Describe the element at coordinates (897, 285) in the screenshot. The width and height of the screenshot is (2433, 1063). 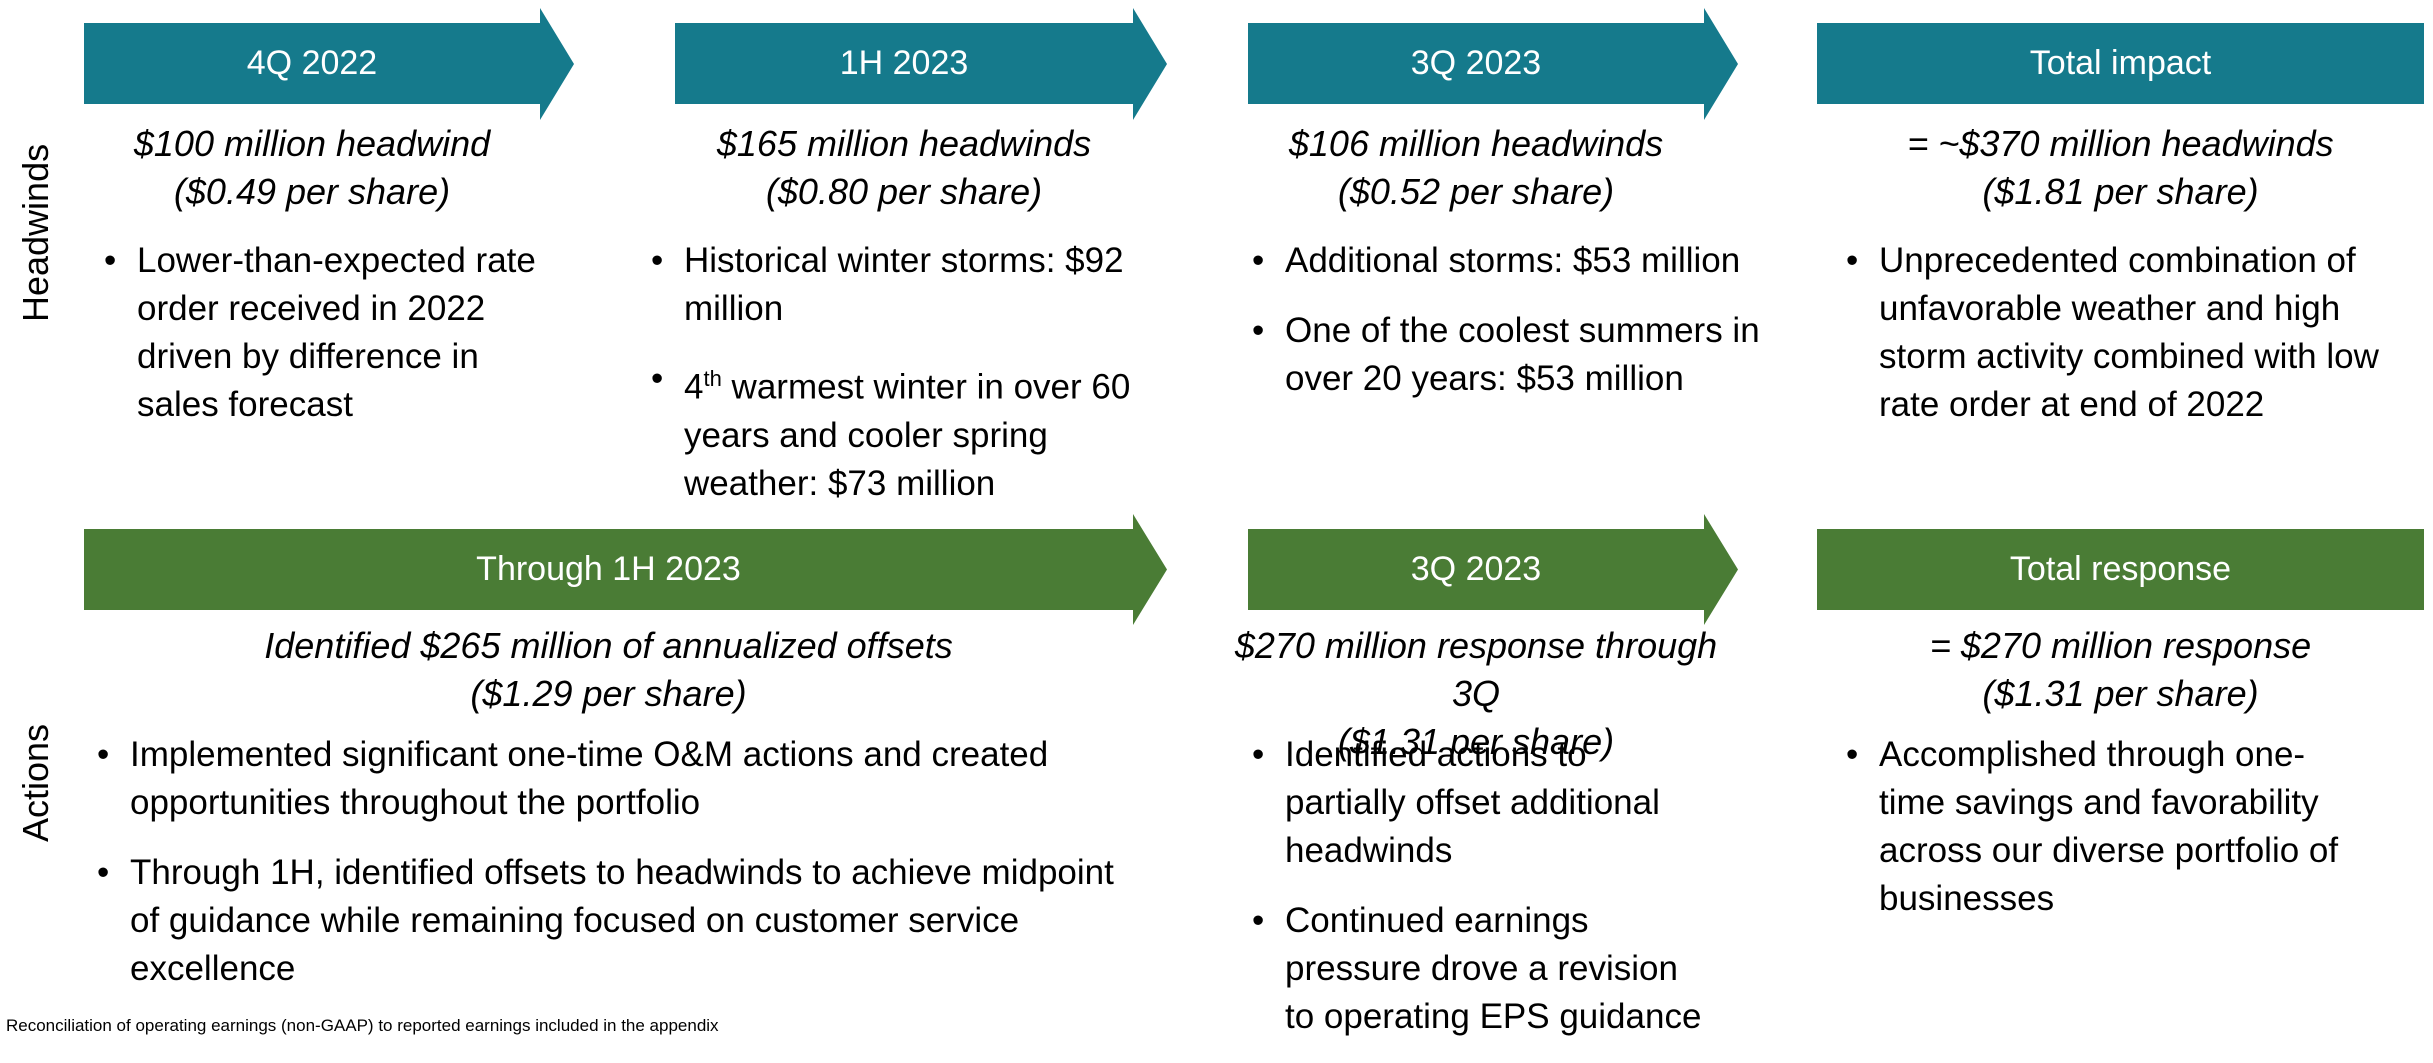
I see `bullet: Historical winter storms: $92 million` at that location.